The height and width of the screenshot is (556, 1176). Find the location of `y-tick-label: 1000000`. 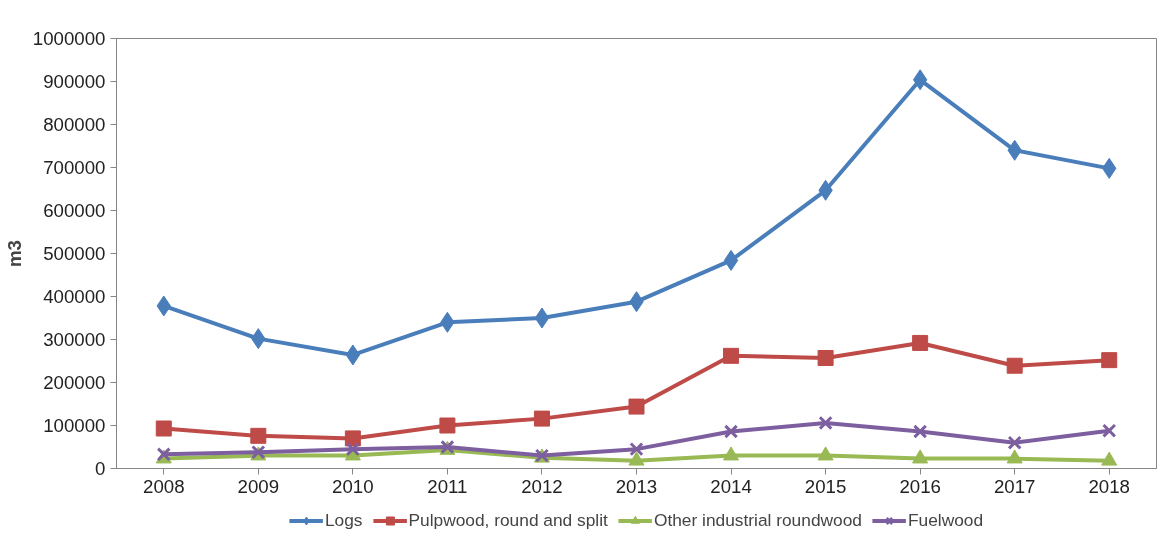

y-tick-label: 1000000 is located at coordinates (69, 38).